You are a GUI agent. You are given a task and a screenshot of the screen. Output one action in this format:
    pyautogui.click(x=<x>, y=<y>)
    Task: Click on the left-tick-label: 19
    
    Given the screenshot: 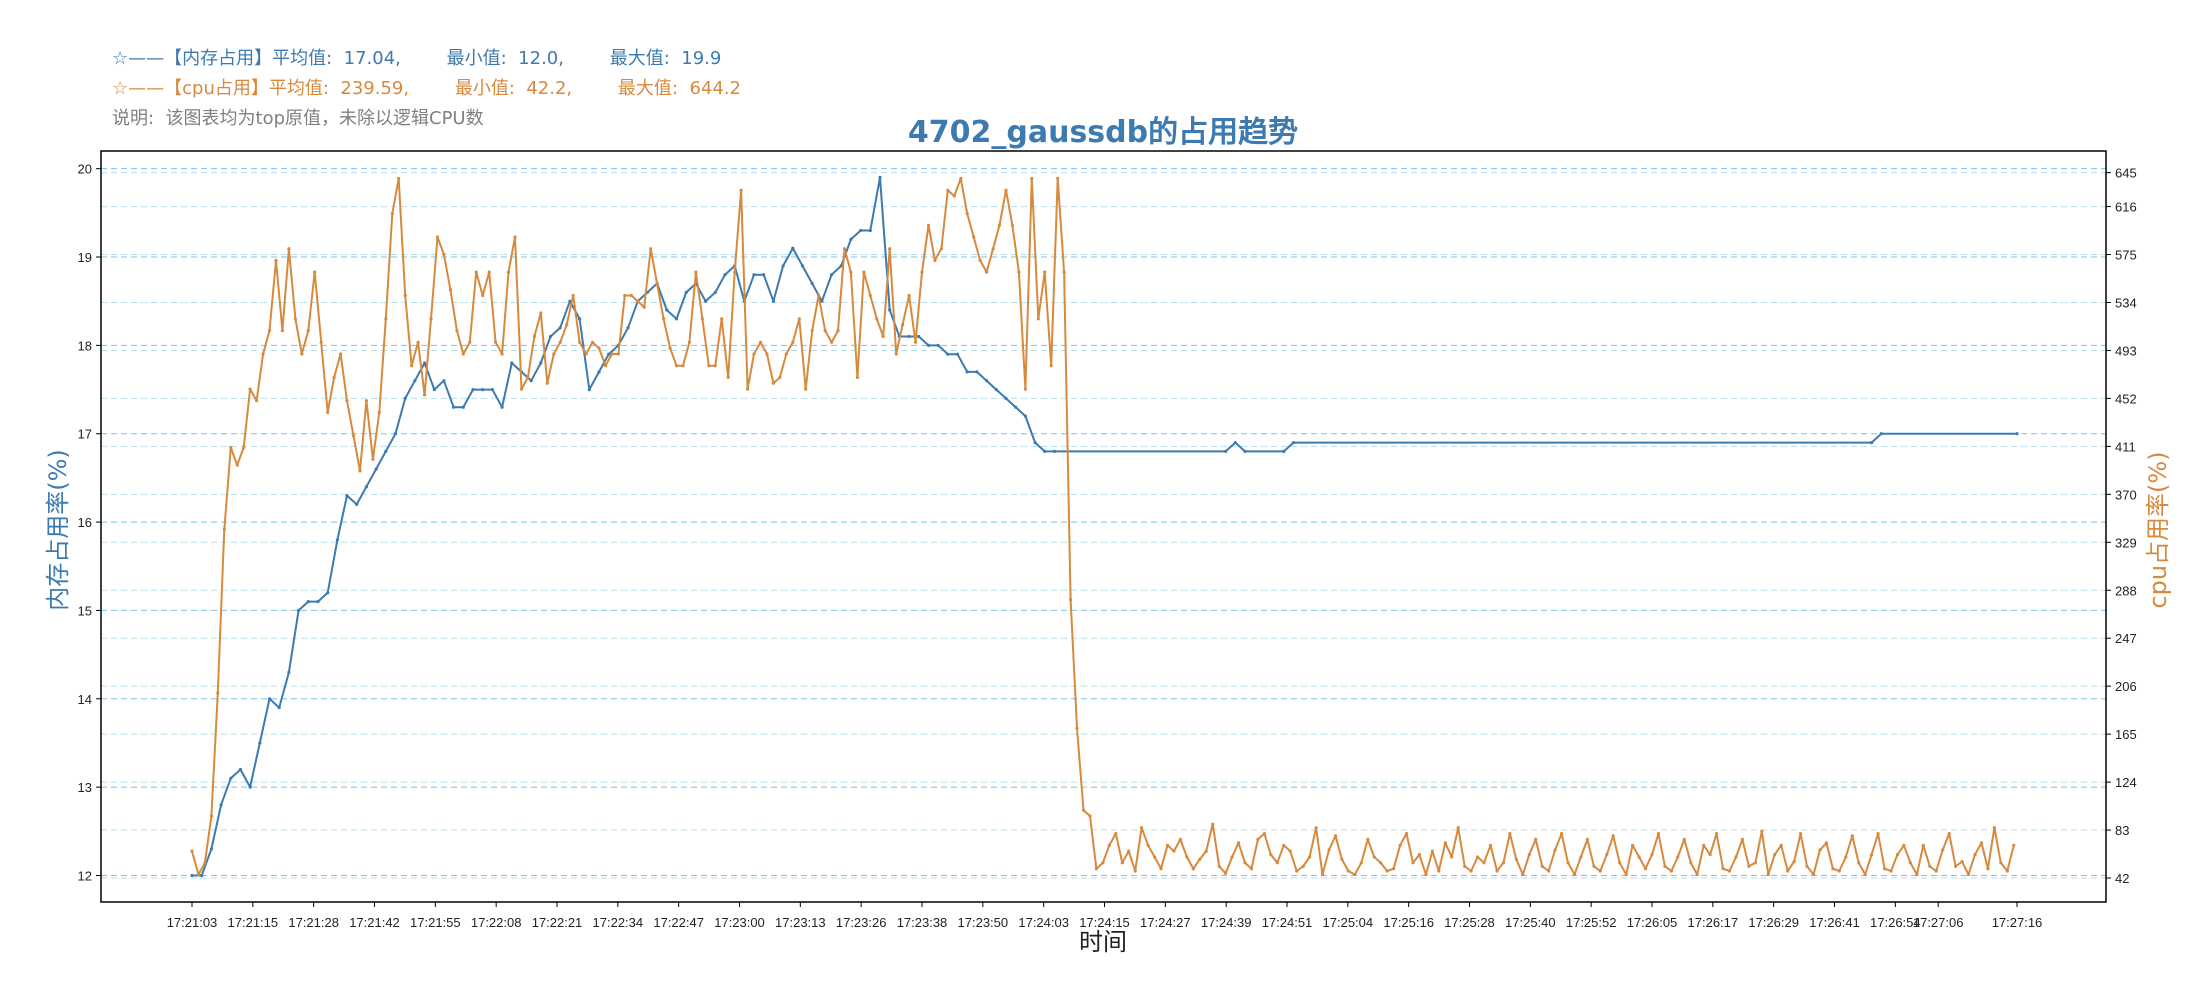 What is the action you would take?
    pyautogui.click(x=85, y=257)
    